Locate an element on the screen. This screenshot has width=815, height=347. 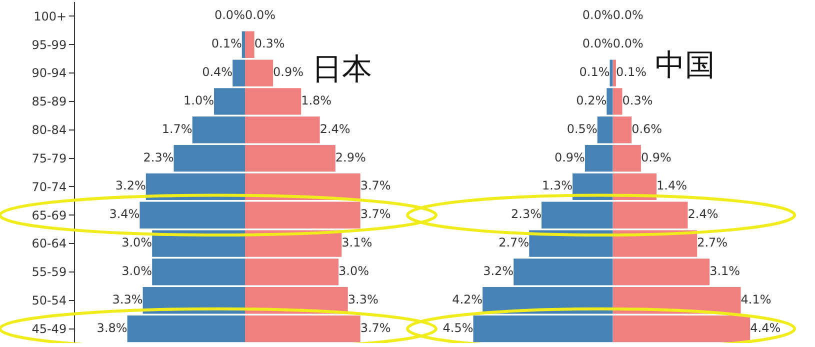
y-tick-label: 95-99 is located at coordinates (49, 45).